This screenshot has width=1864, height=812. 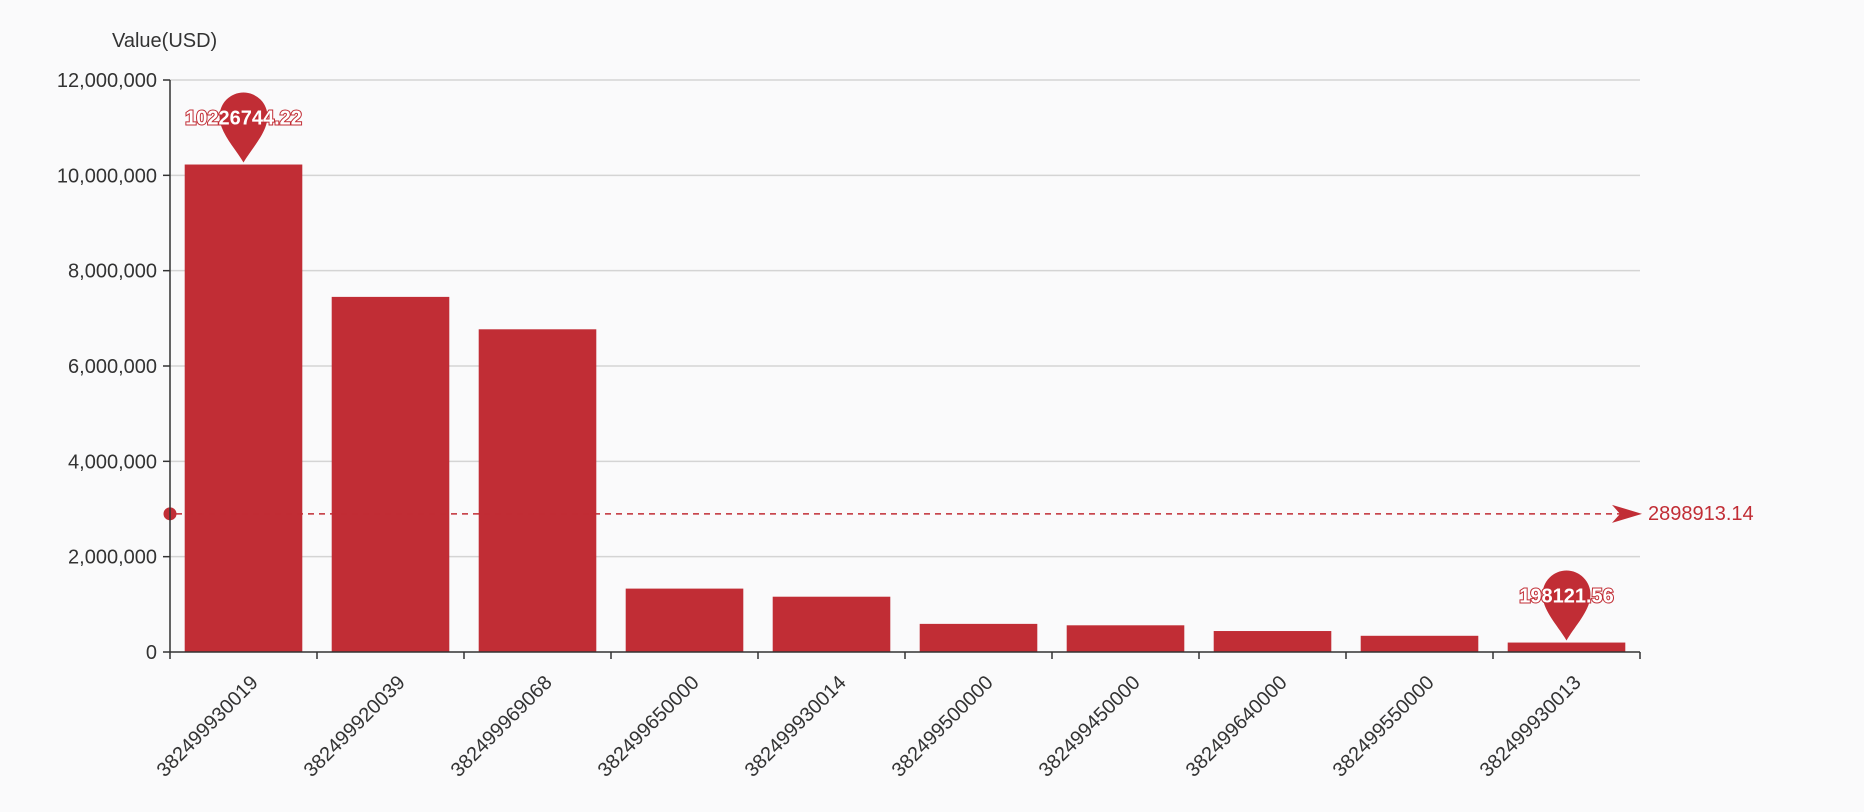 What do you see at coordinates (958, 514) in the screenshot?
I see `average-line-group: 2898913.14` at bounding box center [958, 514].